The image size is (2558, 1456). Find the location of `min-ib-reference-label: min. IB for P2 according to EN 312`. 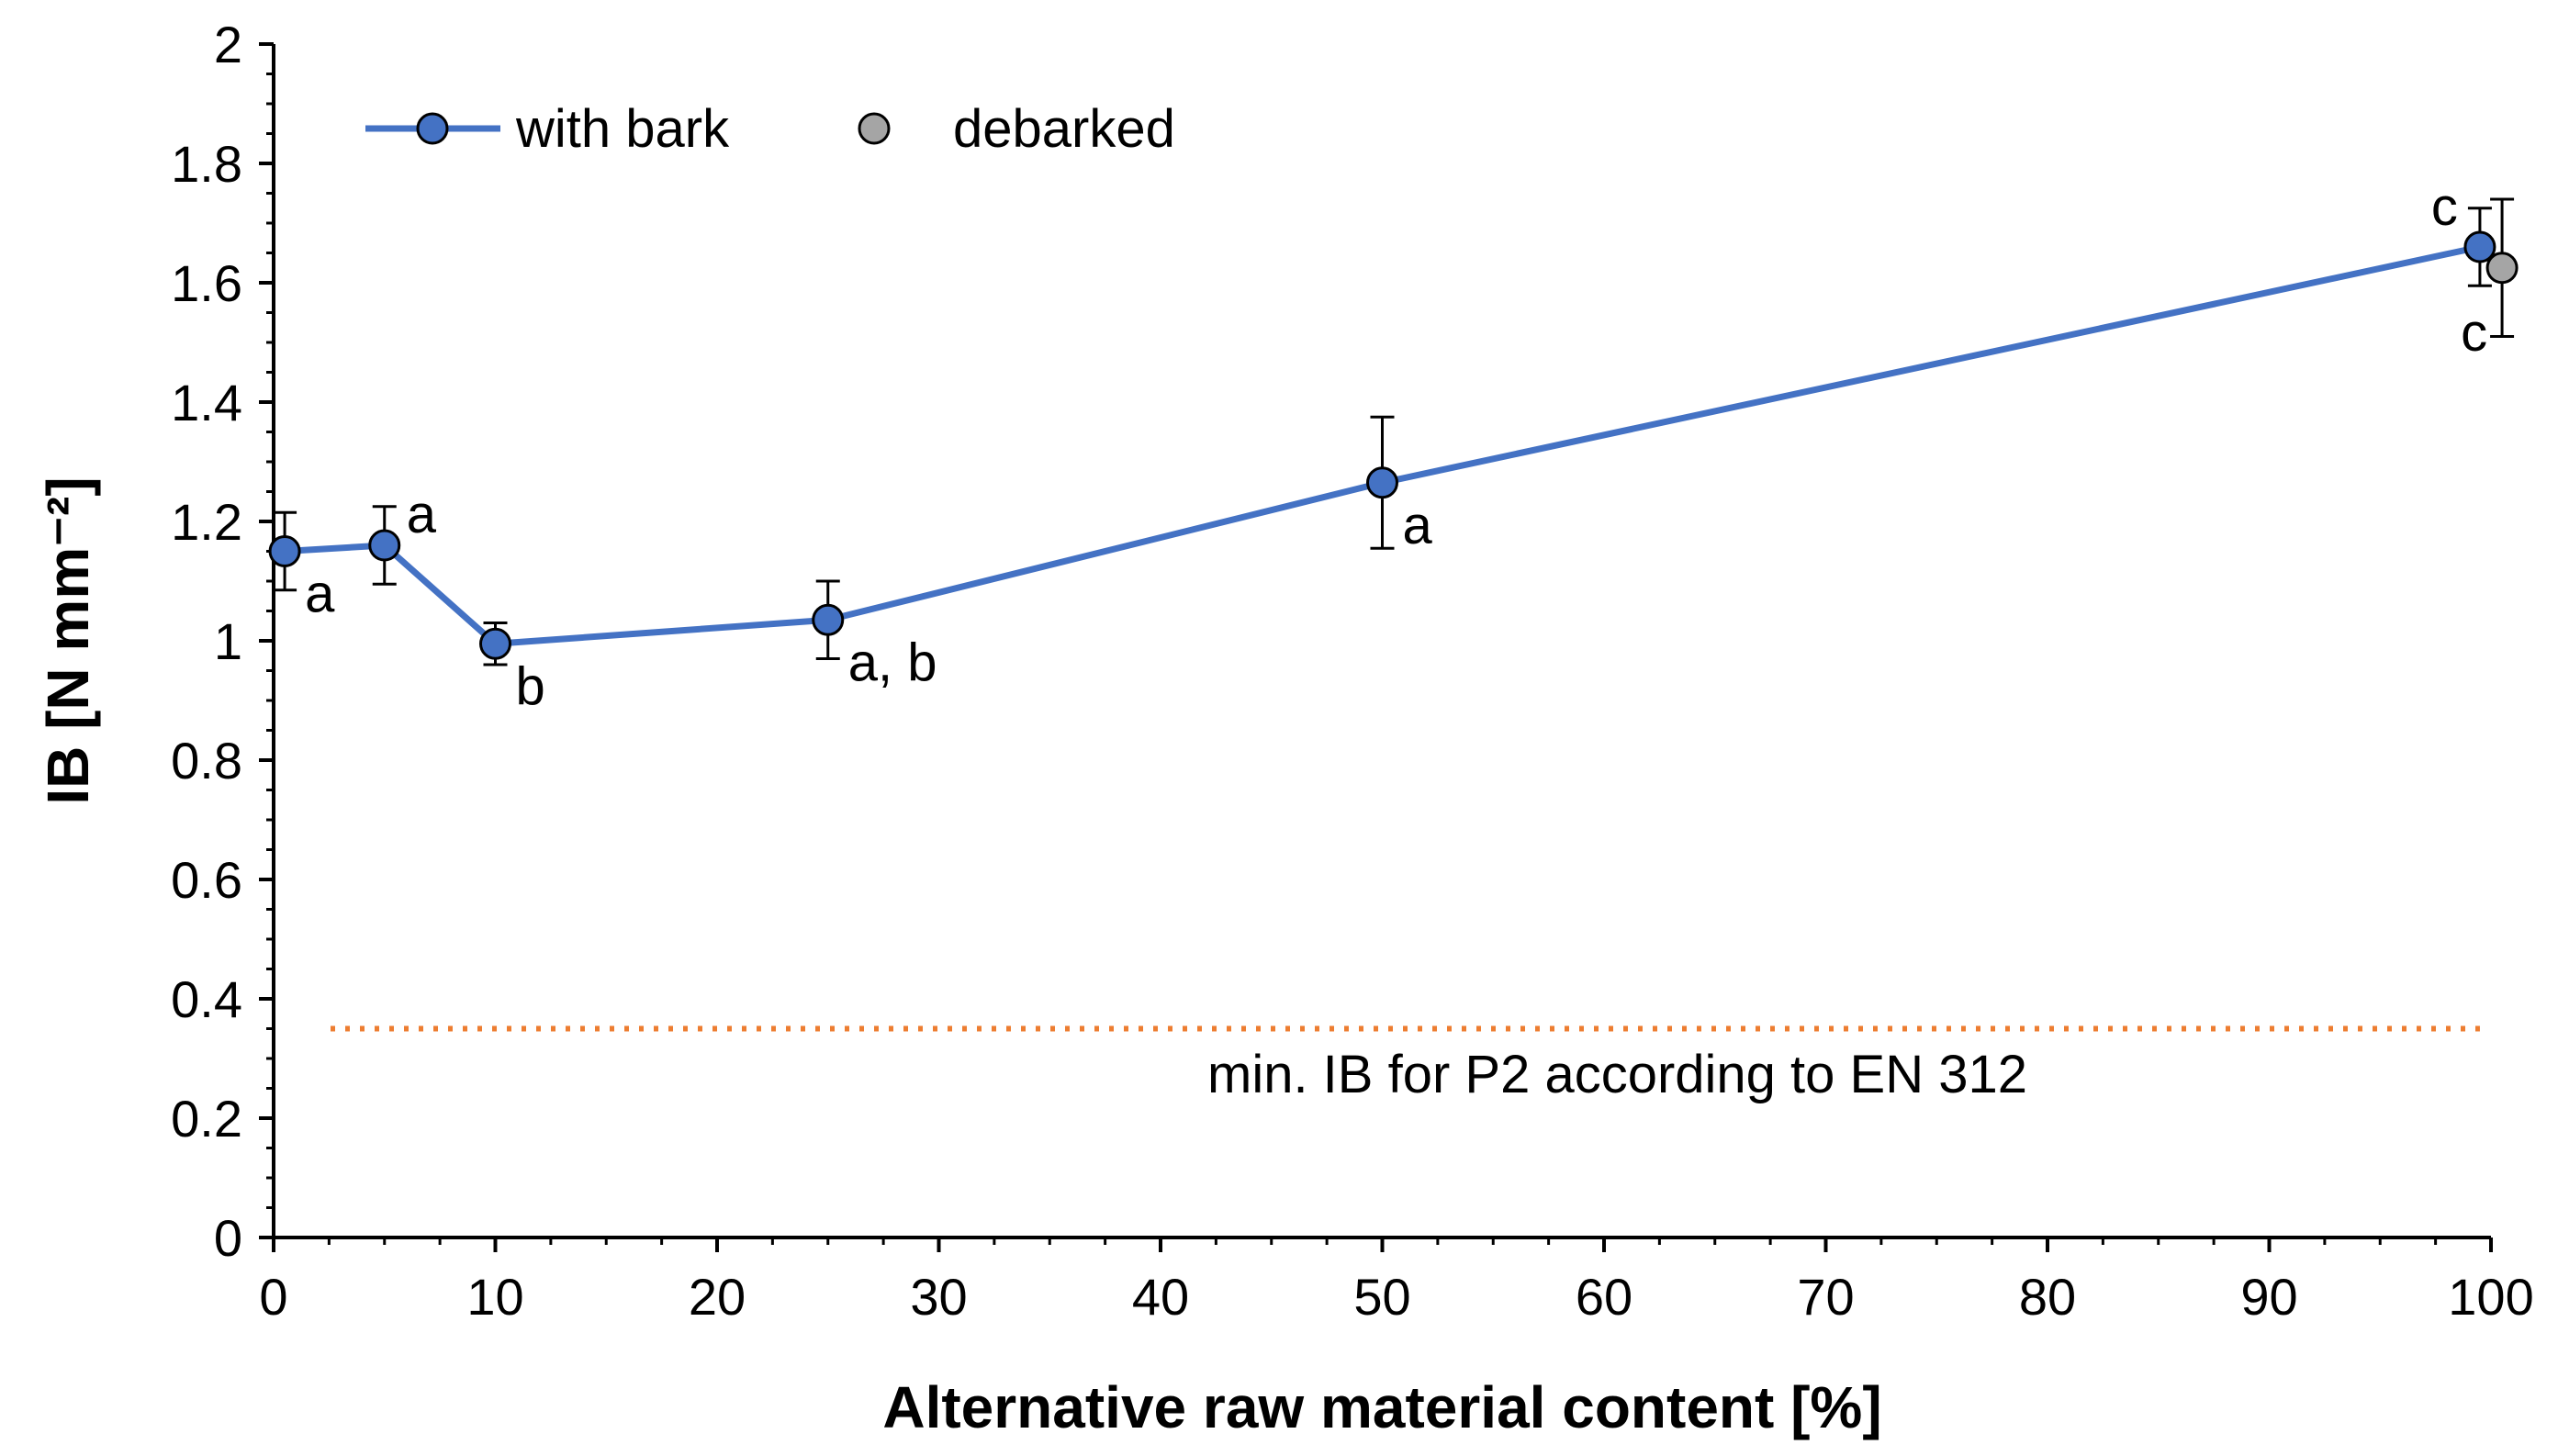

min-ib-reference-label: min. IB for P2 according to EN 312 is located at coordinates (1617, 1074).